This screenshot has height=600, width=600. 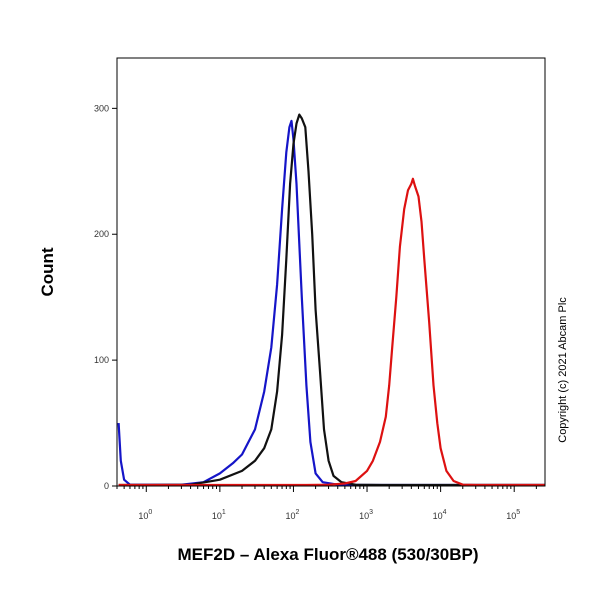 I want to click on x-tick-label: 10⁴, so click(x=440, y=515).